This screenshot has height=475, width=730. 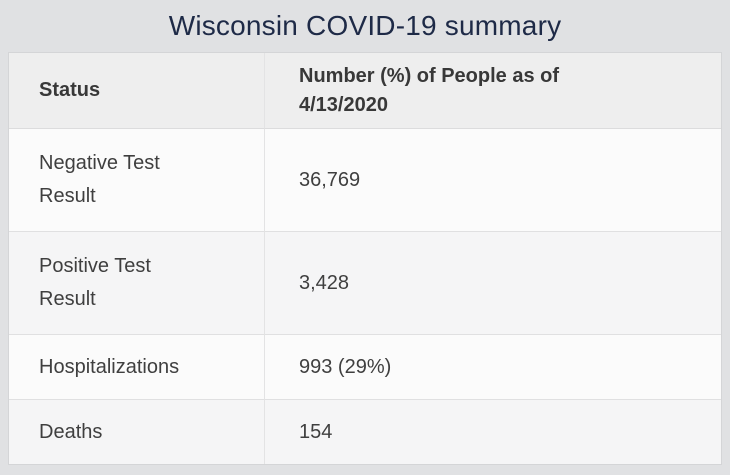 I want to click on status-cell-hospitalizations: Hospitalizations, so click(x=136, y=366).